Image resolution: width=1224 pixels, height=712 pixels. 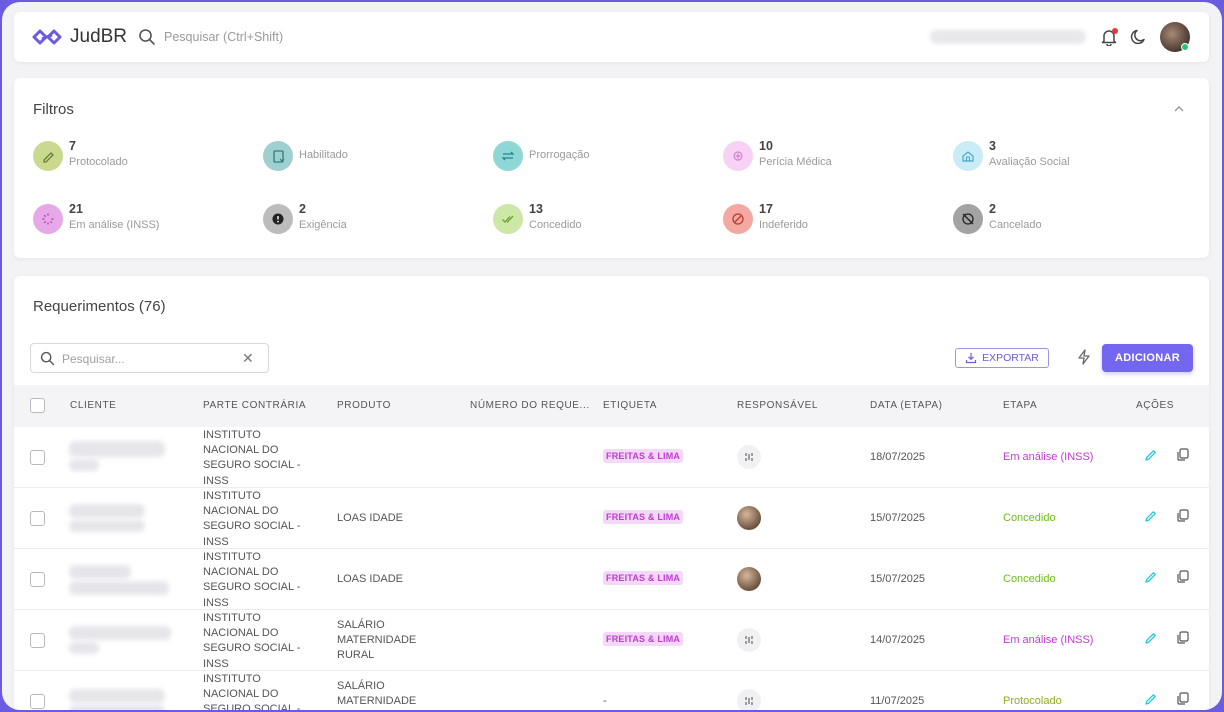 I want to click on filter-stat-perícia-médica: 10 Perícia Médica, so click(x=833, y=158).